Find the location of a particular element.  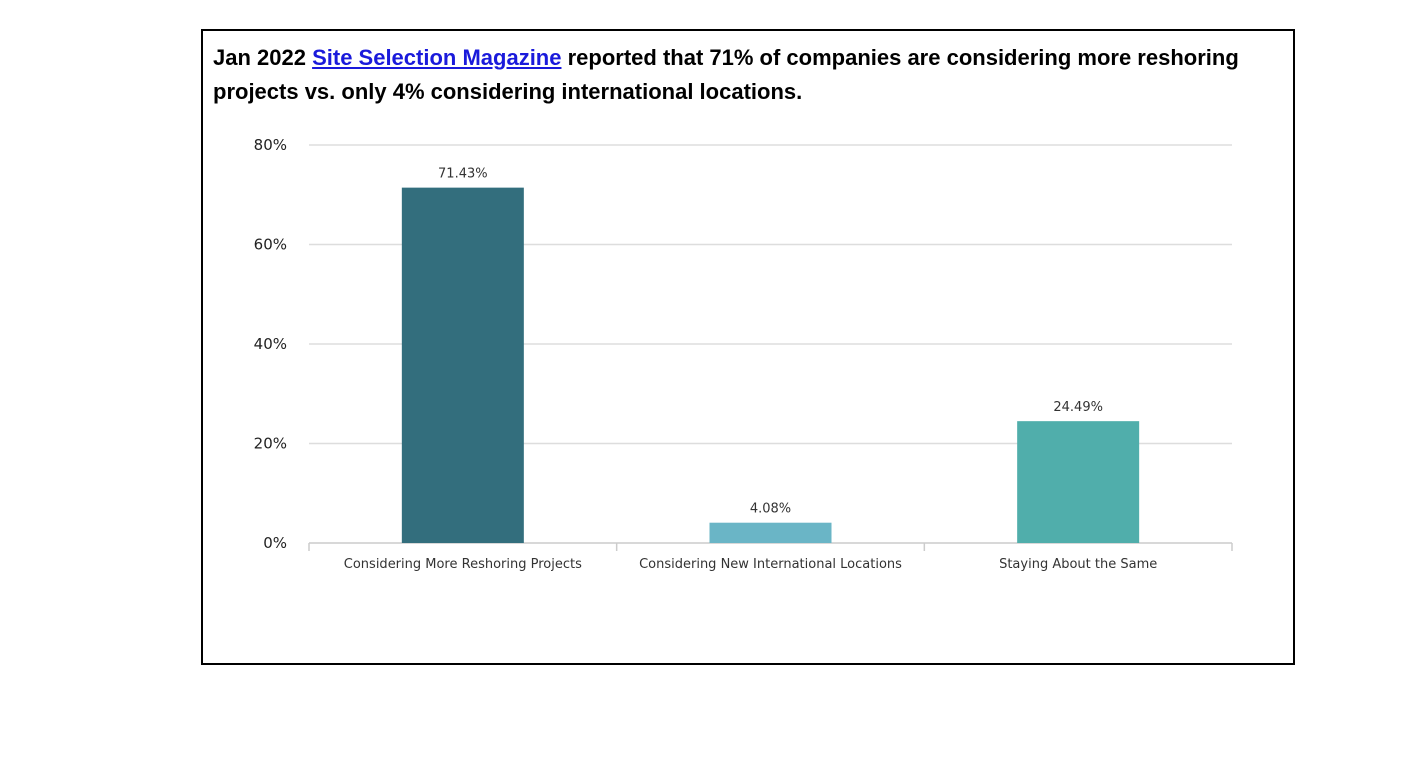

x-category-label: Considering New International Locations is located at coordinates (770, 564).